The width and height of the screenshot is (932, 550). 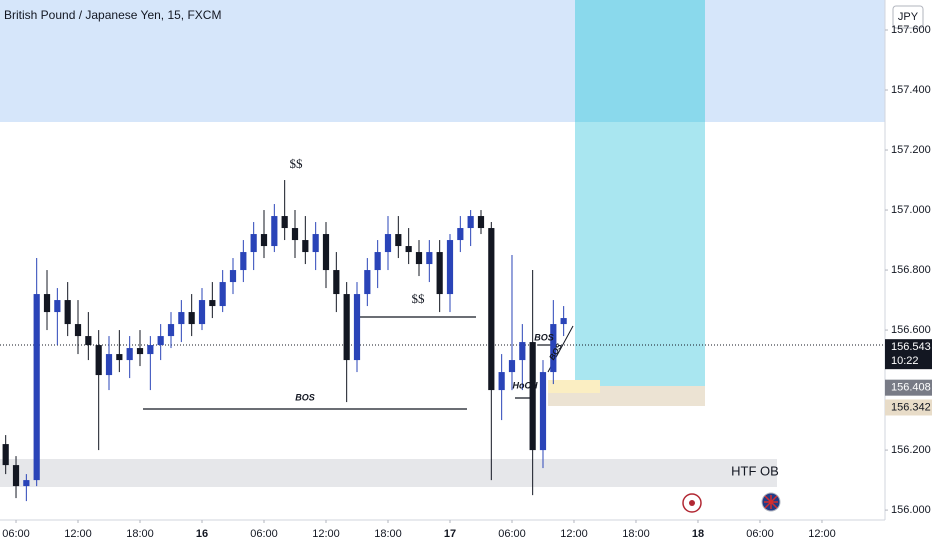 I want to click on event-icon-dot, so click(x=692, y=503).